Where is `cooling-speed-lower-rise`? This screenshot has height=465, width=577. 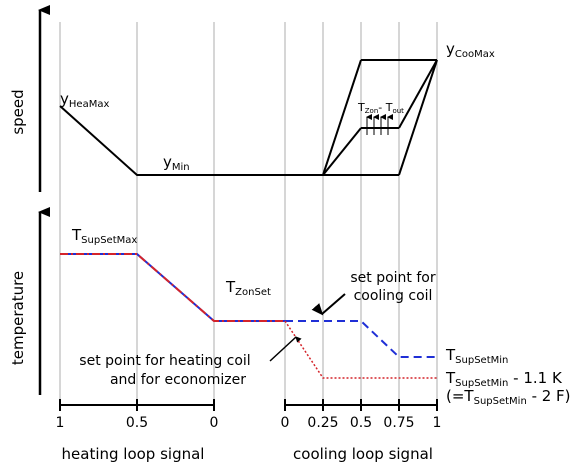 cooling-speed-lower-rise is located at coordinates (418, 117).